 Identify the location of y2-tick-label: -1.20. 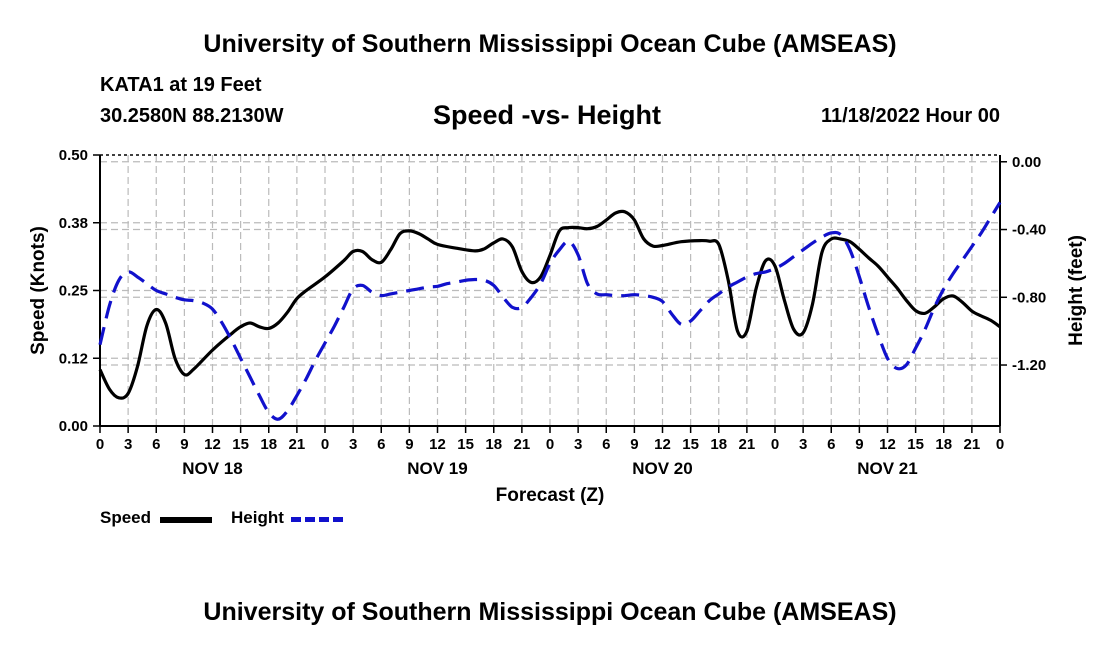
(1029, 365).